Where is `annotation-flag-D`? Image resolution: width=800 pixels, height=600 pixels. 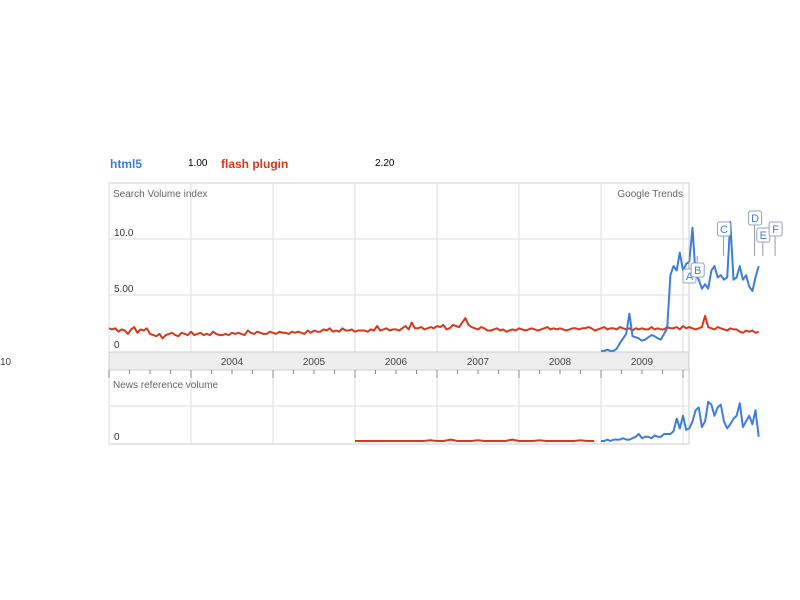 annotation-flag-D is located at coordinates (755, 218).